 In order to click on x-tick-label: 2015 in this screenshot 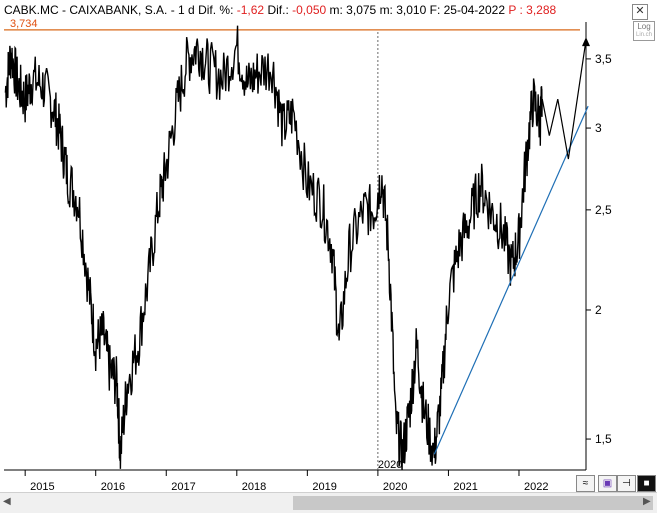, I will do `click(42, 486)`.